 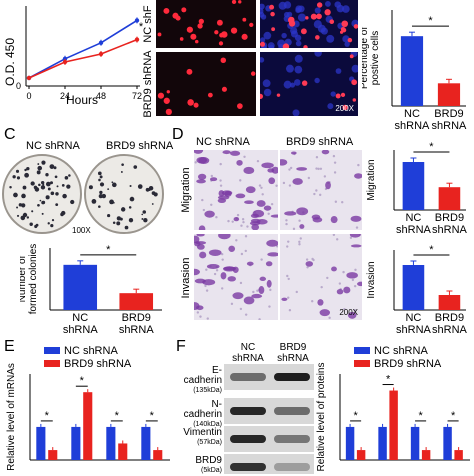 What do you see at coordinates (412, 71) in the screenshot?
I see `panel-b-bar` at bounding box center [412, 71].